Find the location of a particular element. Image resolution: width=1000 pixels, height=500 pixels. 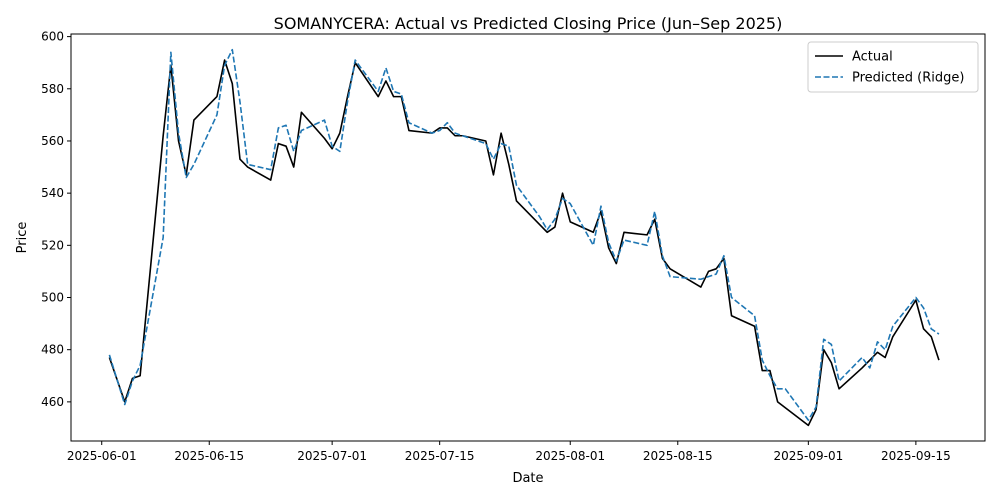

x-tick-label: 2025-06-01 is located at coordinates (102, 456).